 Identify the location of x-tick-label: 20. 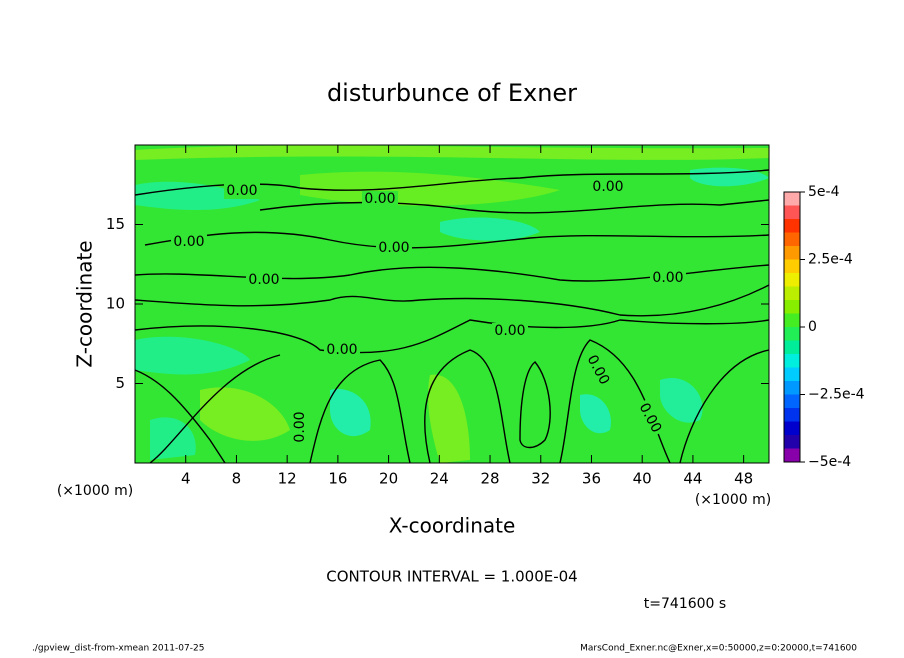
(388, 479).